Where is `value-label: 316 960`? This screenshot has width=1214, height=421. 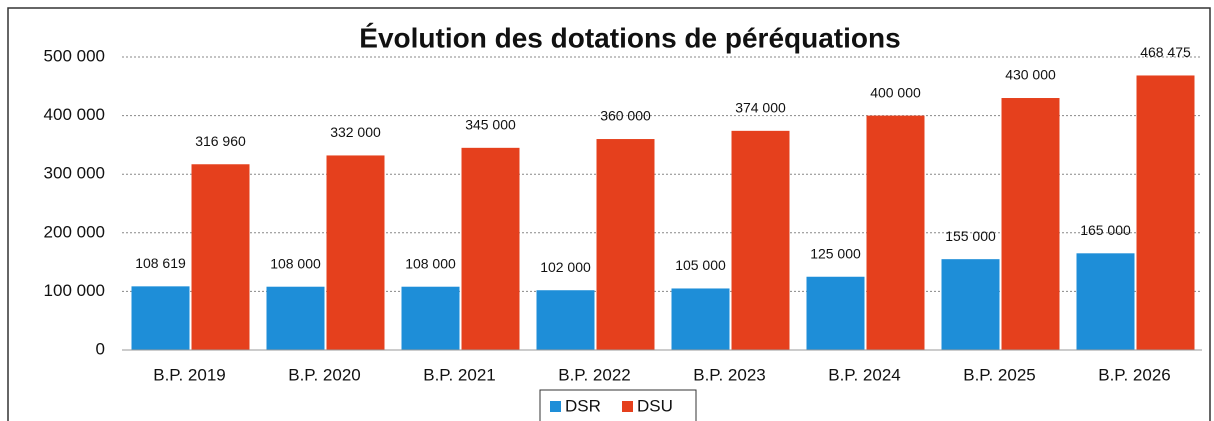 value-label: 316 960 is located at coordinates (220, 141).